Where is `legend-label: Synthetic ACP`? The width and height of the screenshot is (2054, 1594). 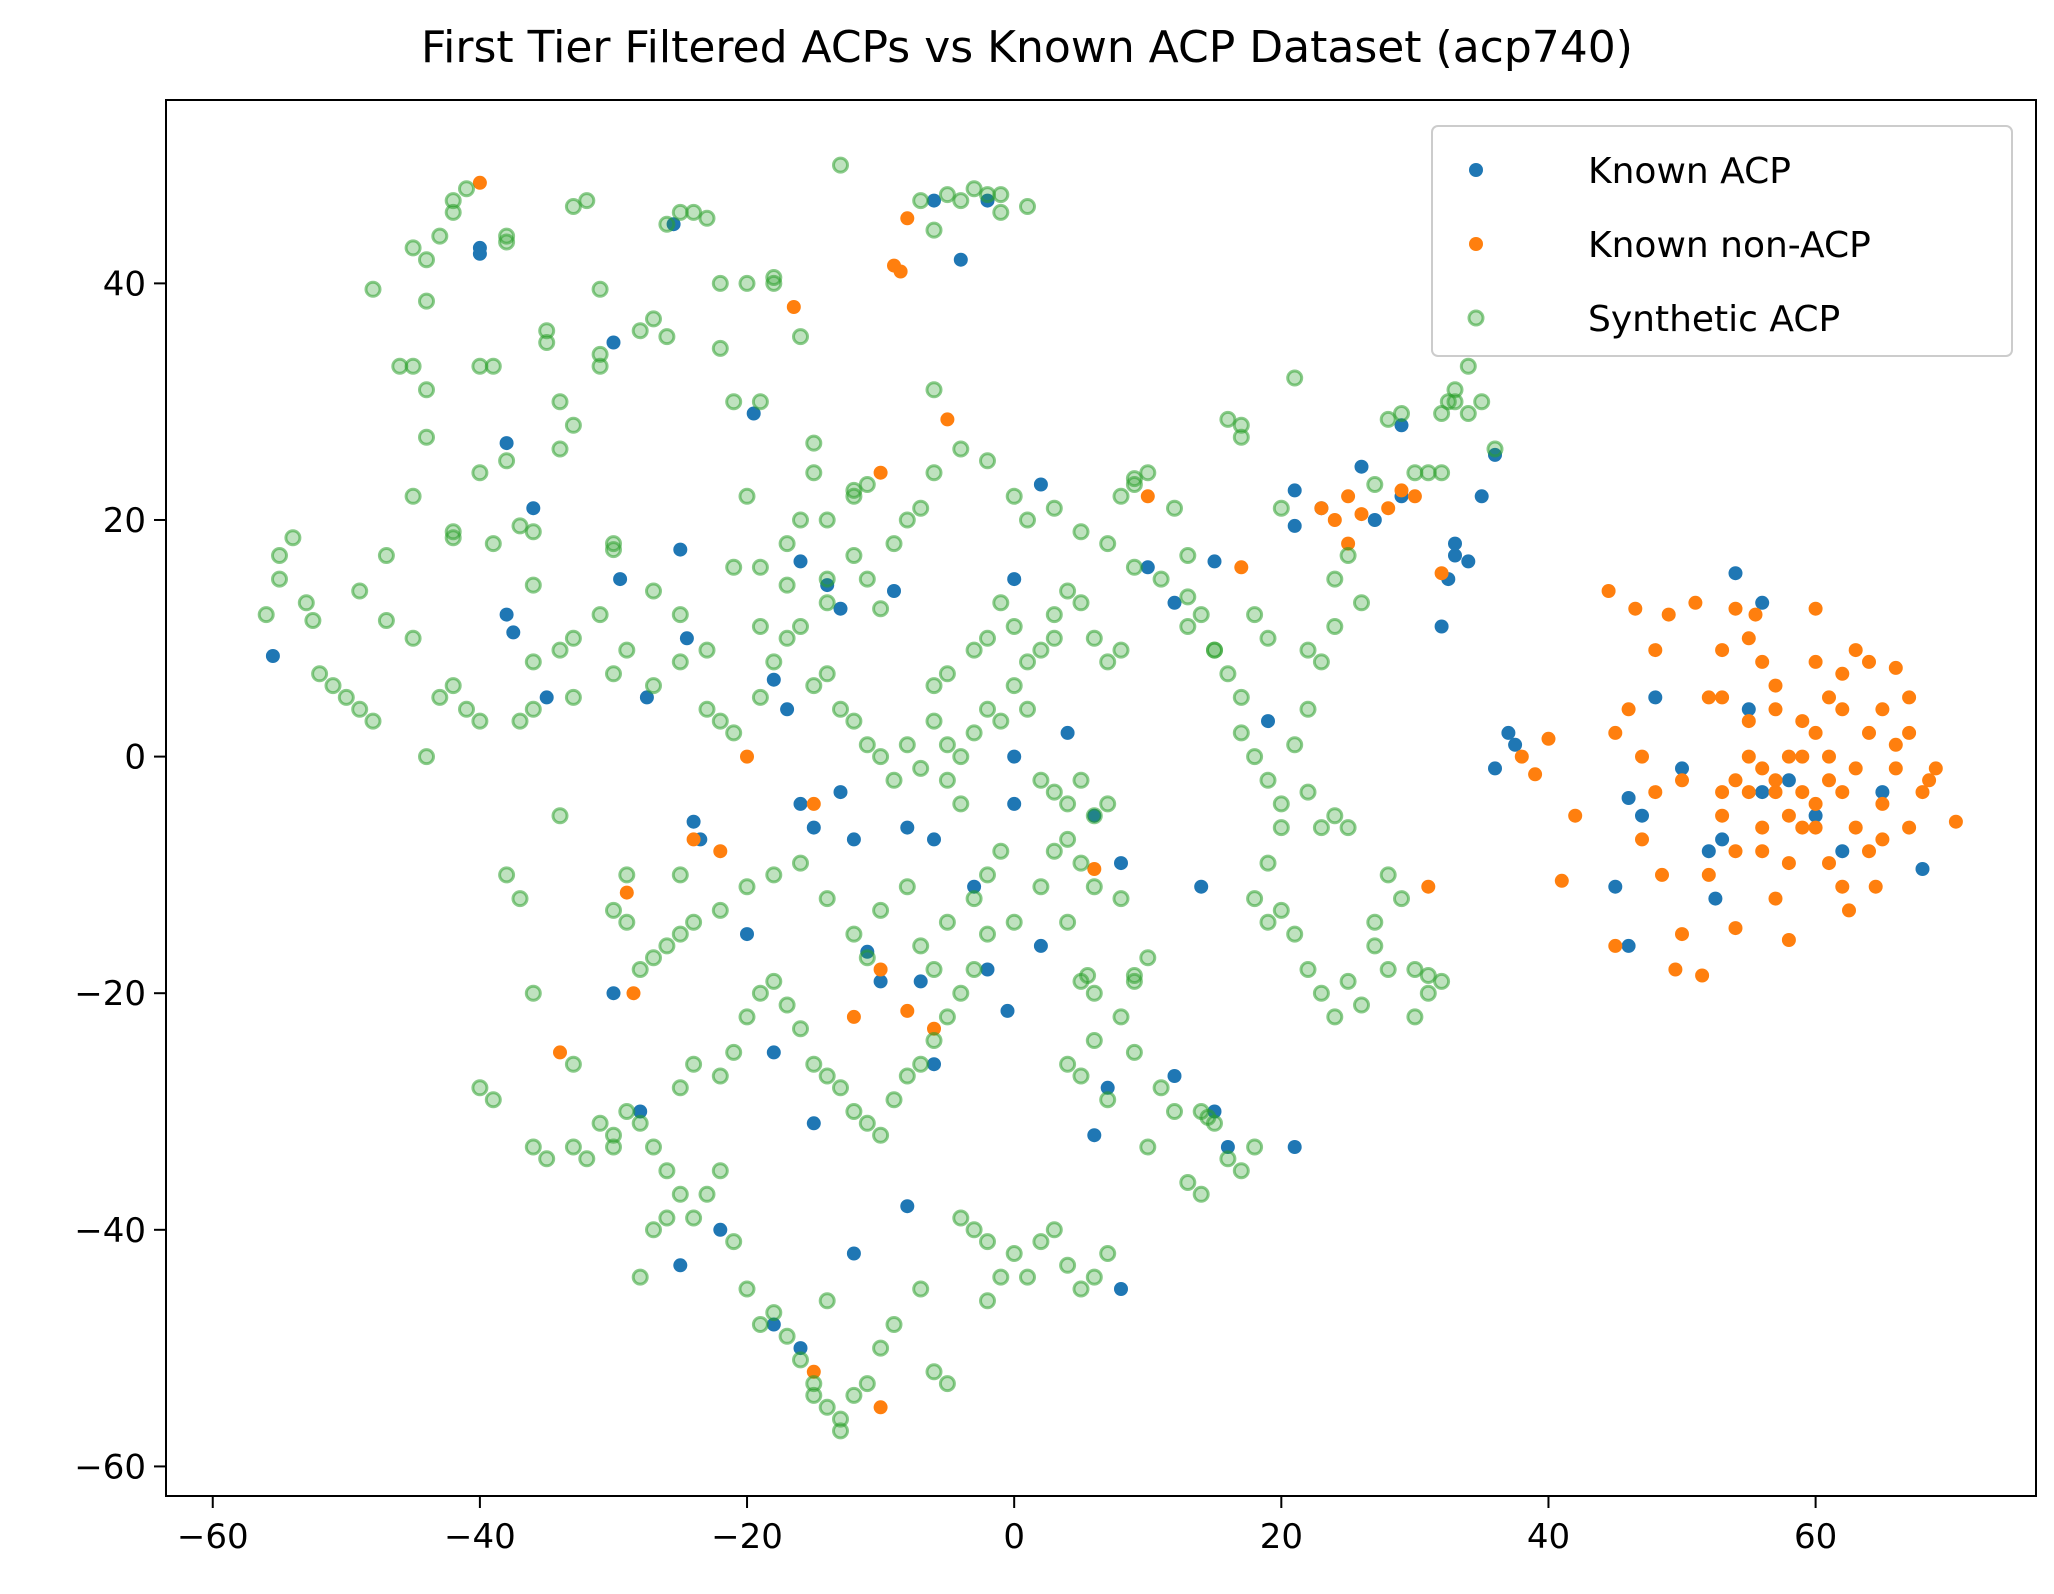 legend-label: Synthetic ACP is located at coordinates (1714, 319).